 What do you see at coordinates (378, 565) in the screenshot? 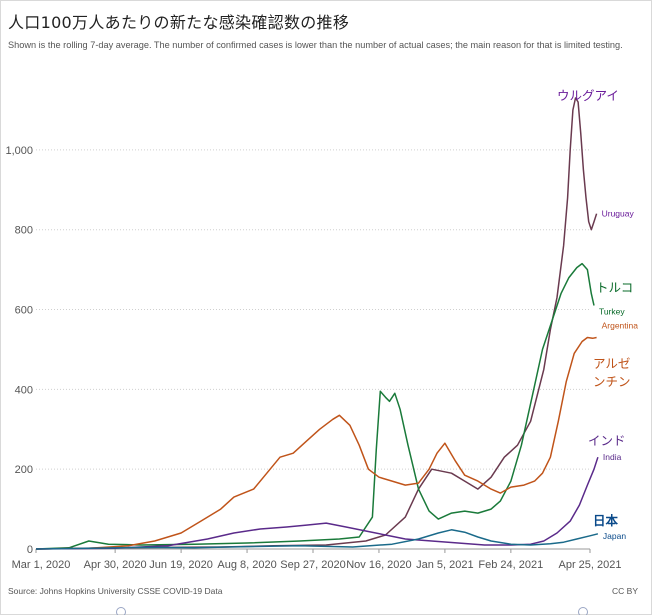
I see `x-tick-label: Nov 16, 2020` at bounding box center [378, 565].